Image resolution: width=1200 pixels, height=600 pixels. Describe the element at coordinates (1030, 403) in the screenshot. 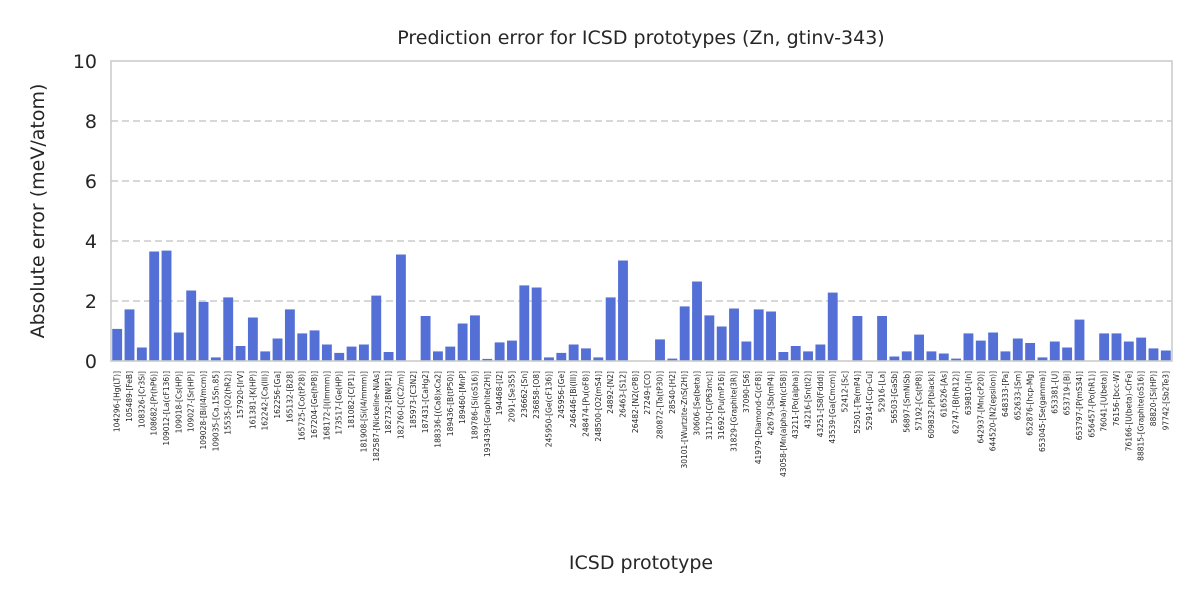

I see `x-tick-label: 652876-[hcp-Mg]` at that location.